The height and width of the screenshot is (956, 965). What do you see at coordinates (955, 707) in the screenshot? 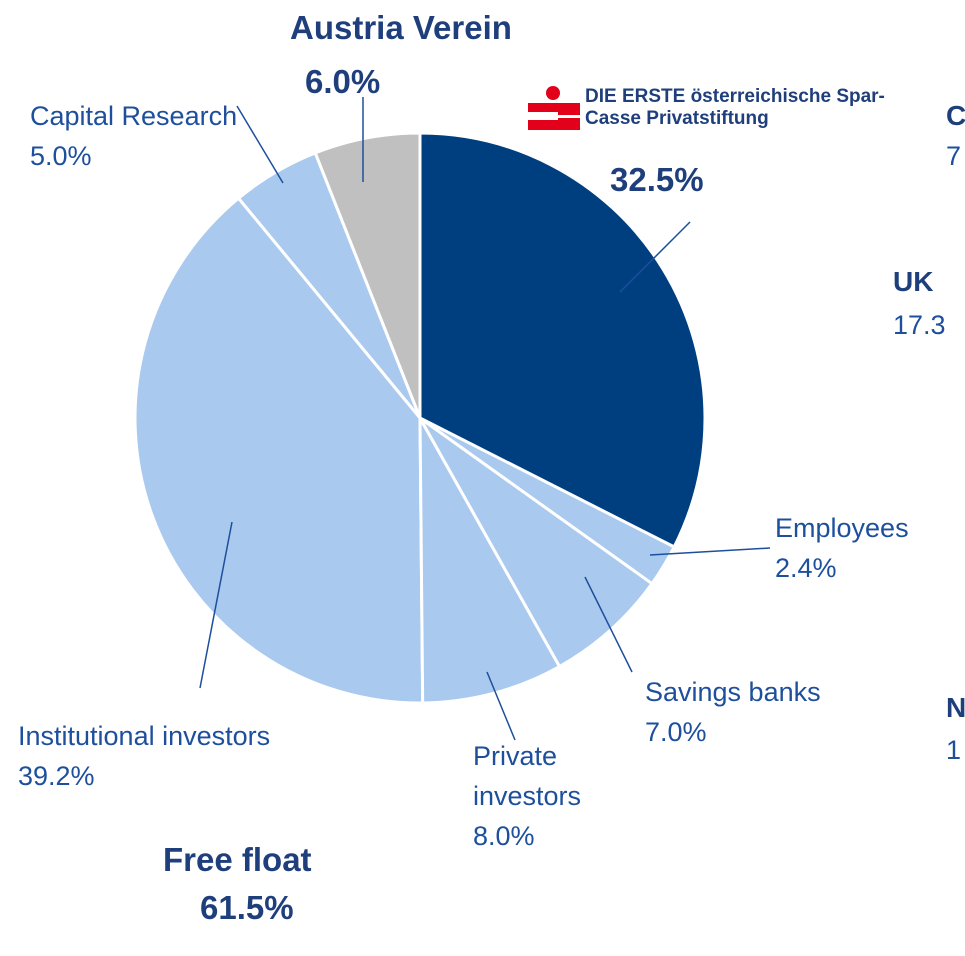
I see `cropped-label: N` at bounding box center [955, 707].